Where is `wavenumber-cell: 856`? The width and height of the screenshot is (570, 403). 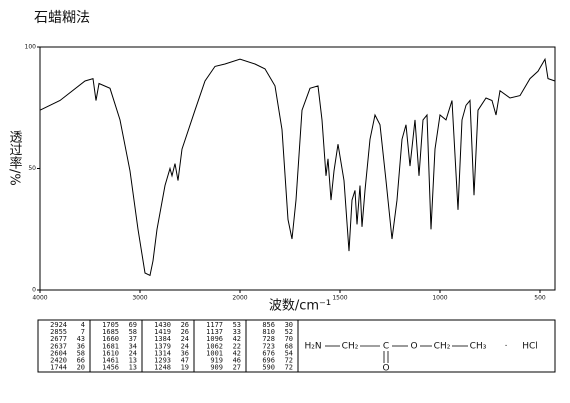 wavenumber-cell: 856 is located at coordinates (268, 325).